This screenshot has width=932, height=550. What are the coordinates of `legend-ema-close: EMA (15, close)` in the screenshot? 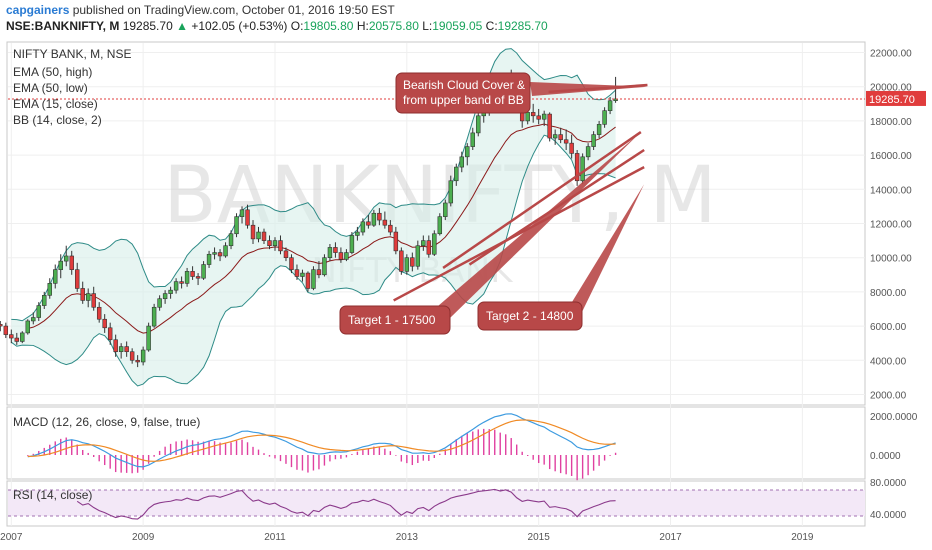 It's located at (55, 104).